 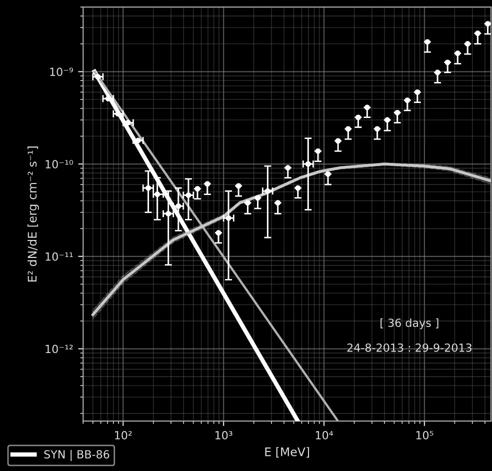 What do you see at coordinates (62, 72) in the screenshot?
I see `y-tick-label: 10⁻⁹` at bounding box center [62, 72].